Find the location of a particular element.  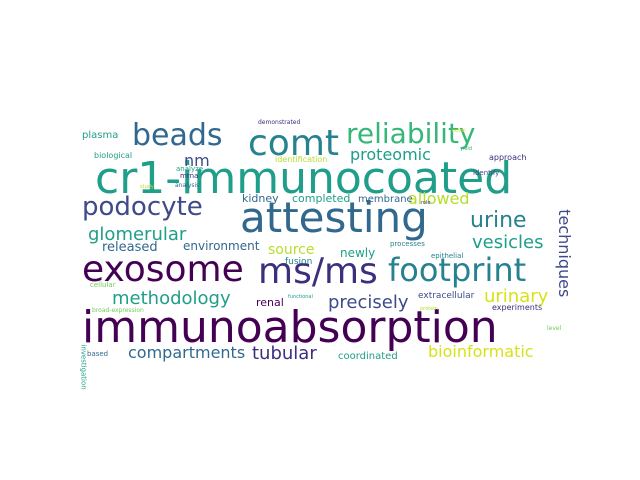

word-processes: processes is located at coordinates (407, 244).